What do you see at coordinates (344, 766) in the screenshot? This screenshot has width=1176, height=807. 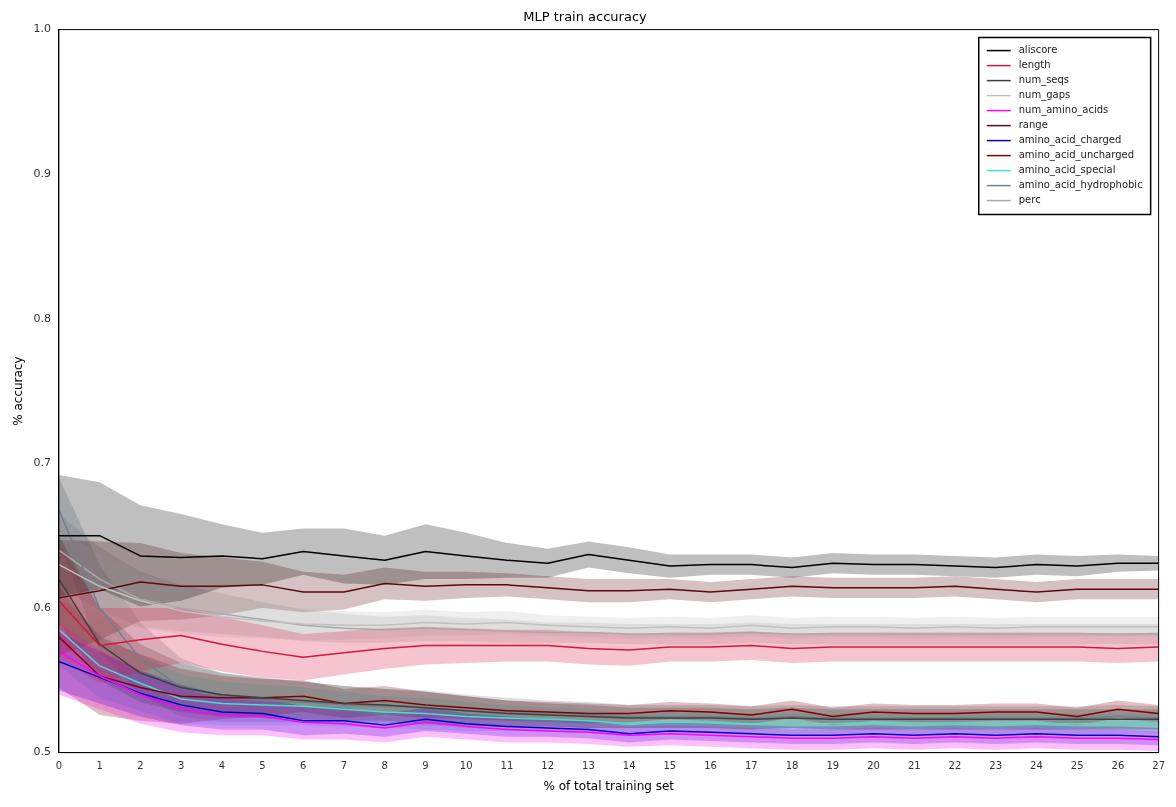 I see `x-tick-label: 7` at bounding box center [344, 766].